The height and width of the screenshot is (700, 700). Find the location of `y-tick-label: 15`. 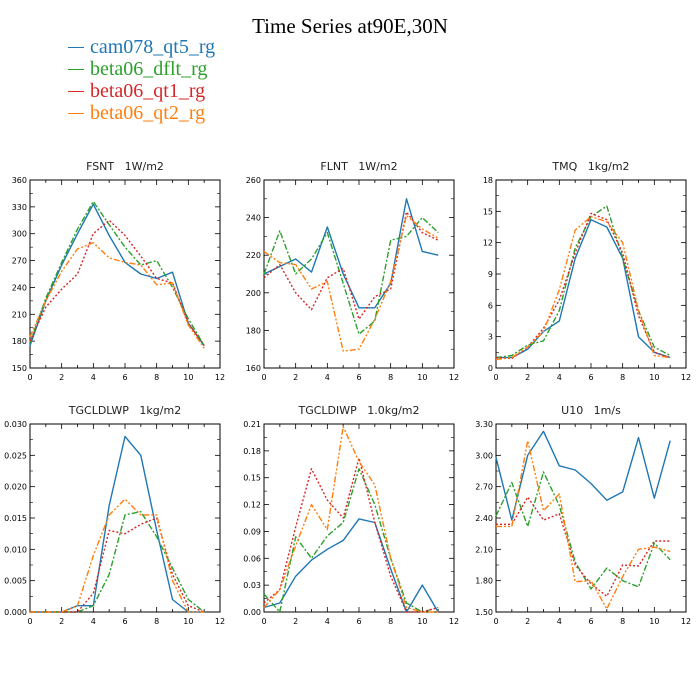

y-tick-label: 15 is located at coordinates (488, 211).